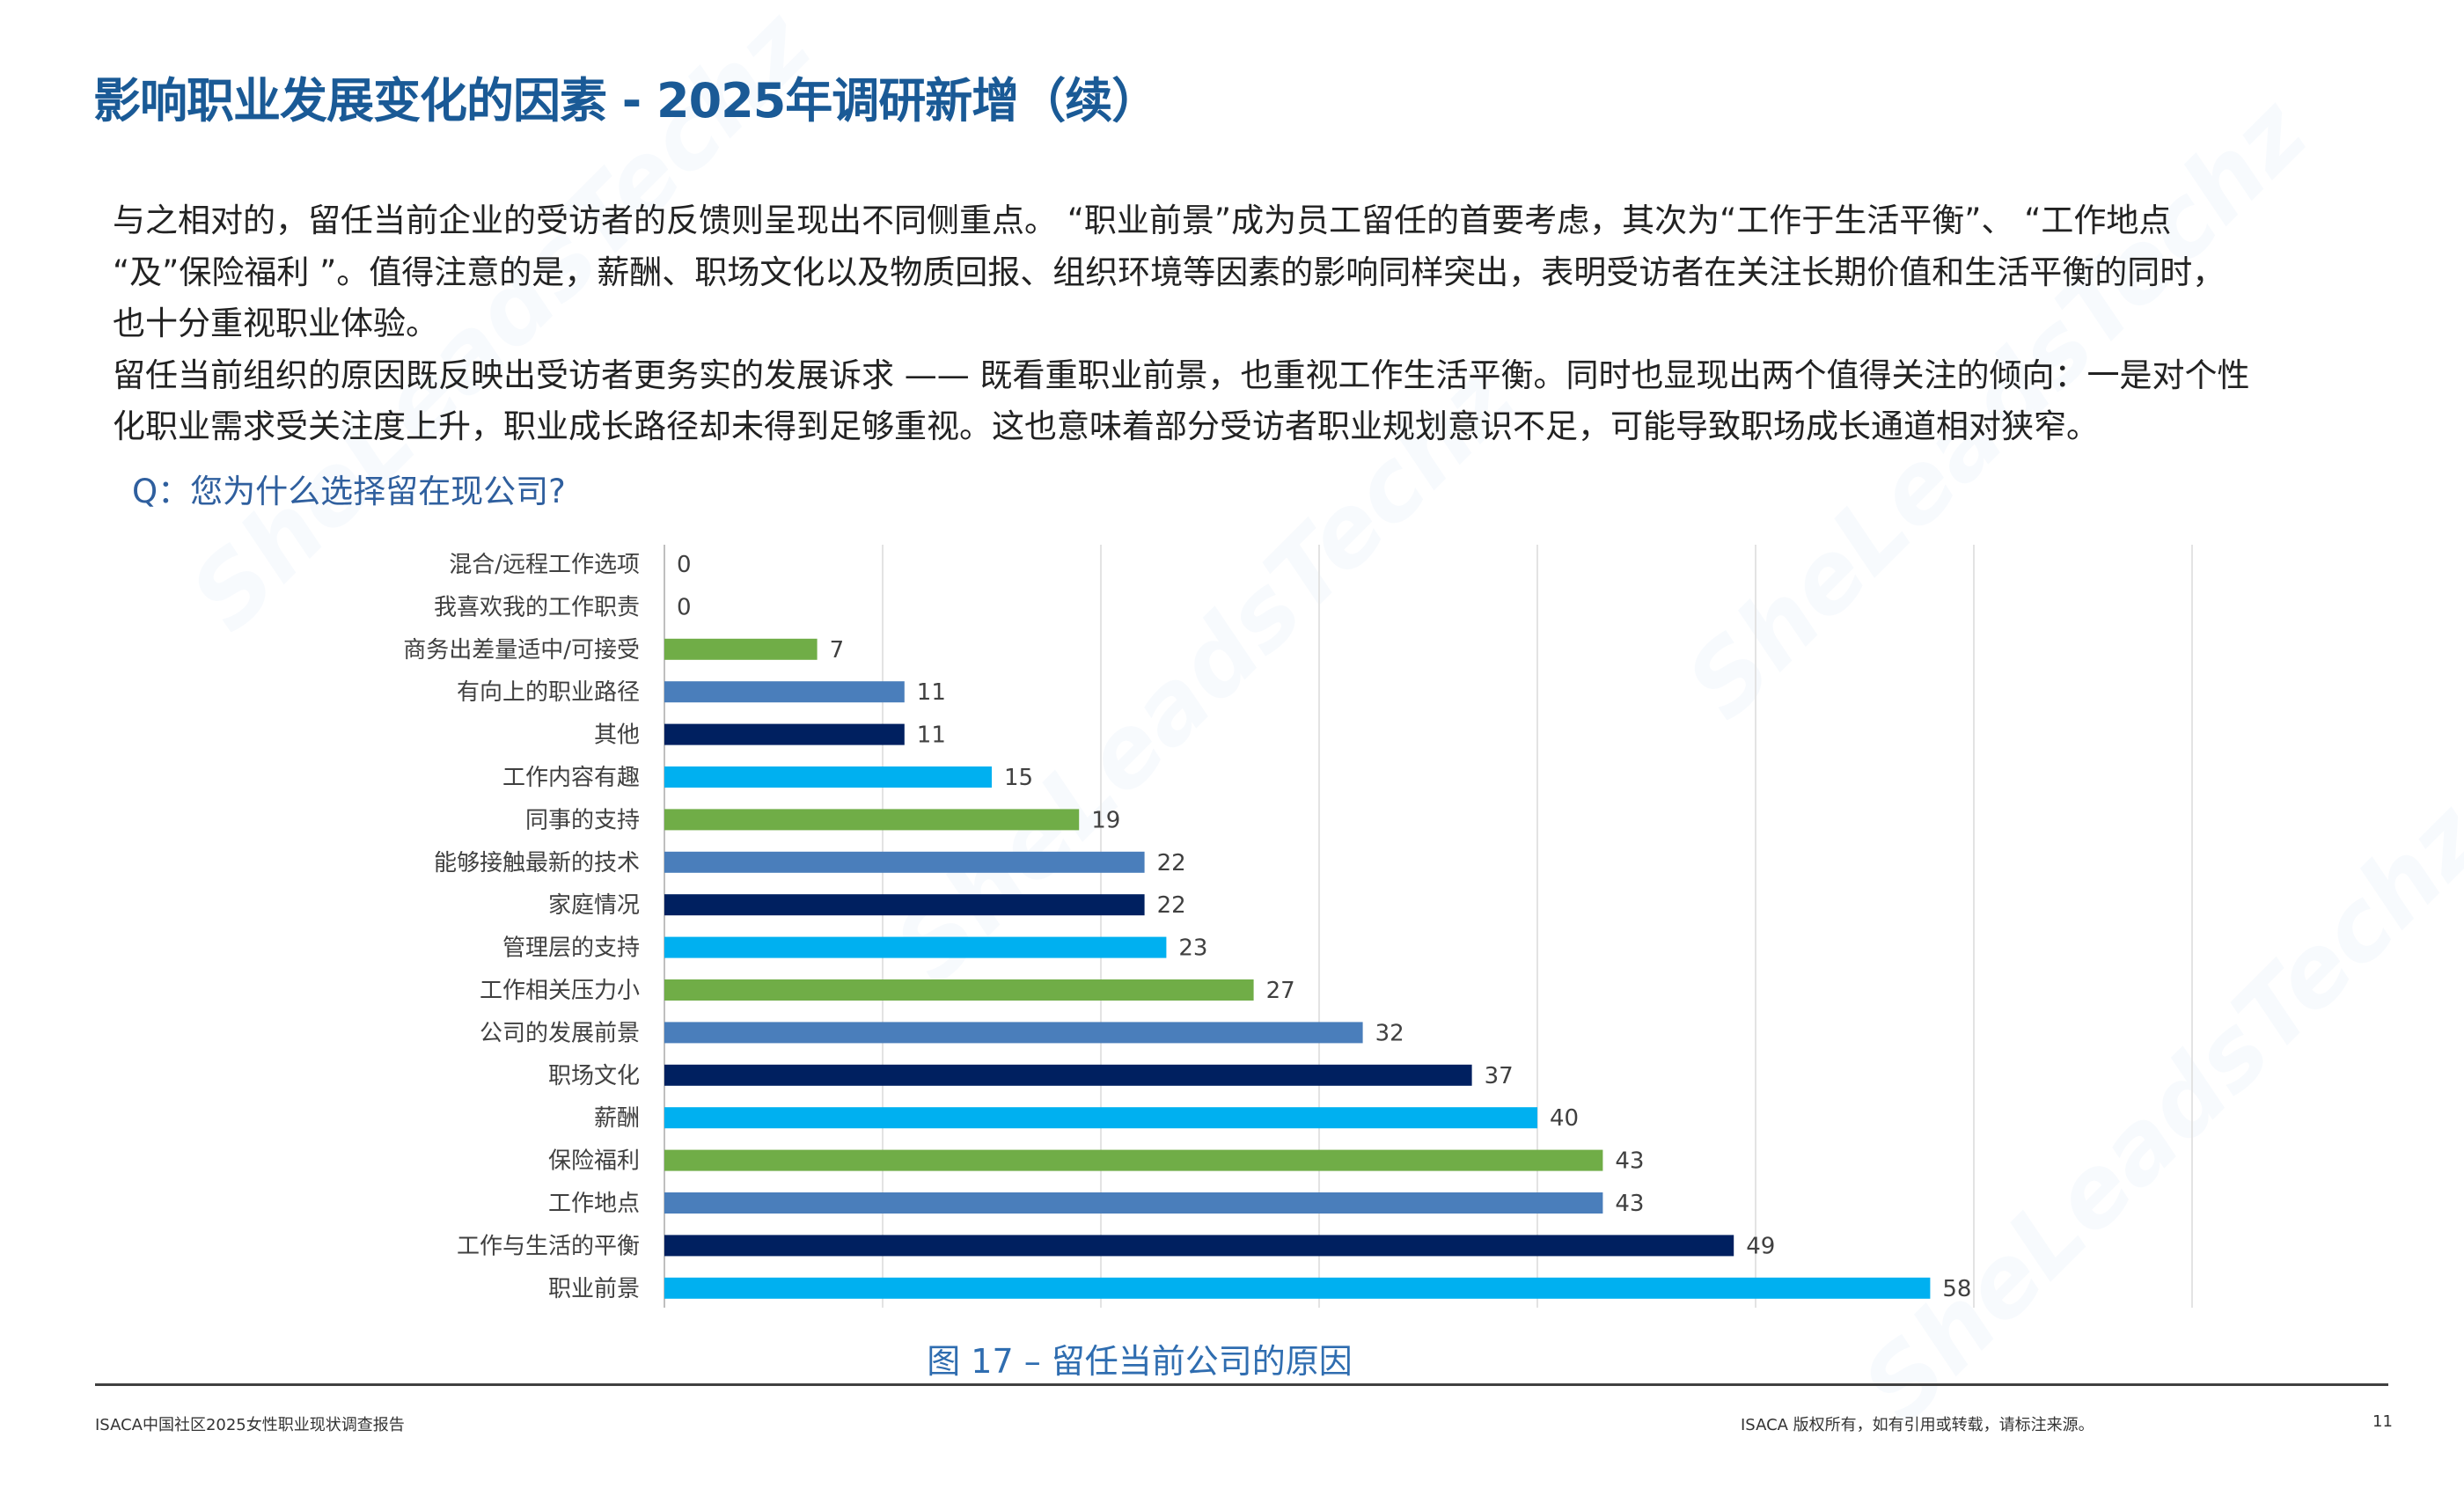  Describe the element at coordinates (594, 1076) in the screenshot. I see `category-label: 职场文化` at that location.